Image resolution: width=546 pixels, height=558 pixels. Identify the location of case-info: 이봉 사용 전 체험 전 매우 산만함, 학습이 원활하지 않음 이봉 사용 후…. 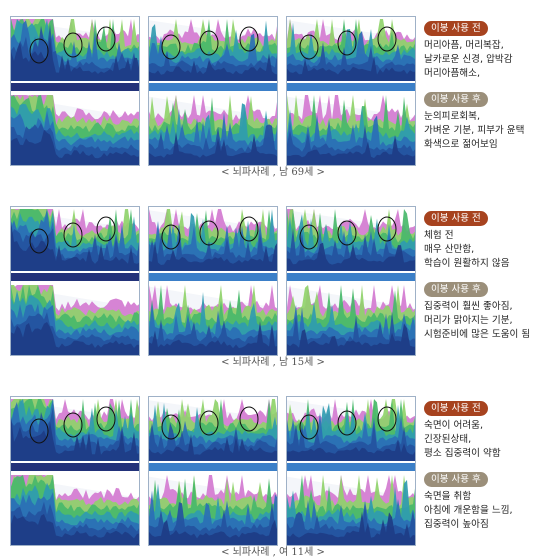
(484, 277).